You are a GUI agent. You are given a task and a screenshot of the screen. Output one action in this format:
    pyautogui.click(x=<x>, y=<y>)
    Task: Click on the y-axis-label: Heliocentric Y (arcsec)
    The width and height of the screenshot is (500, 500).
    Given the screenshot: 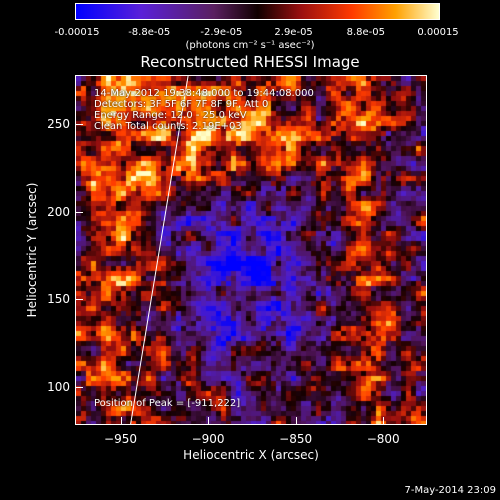 What is the action you would take?
    pyautogui.click(x=32, y=250)
    